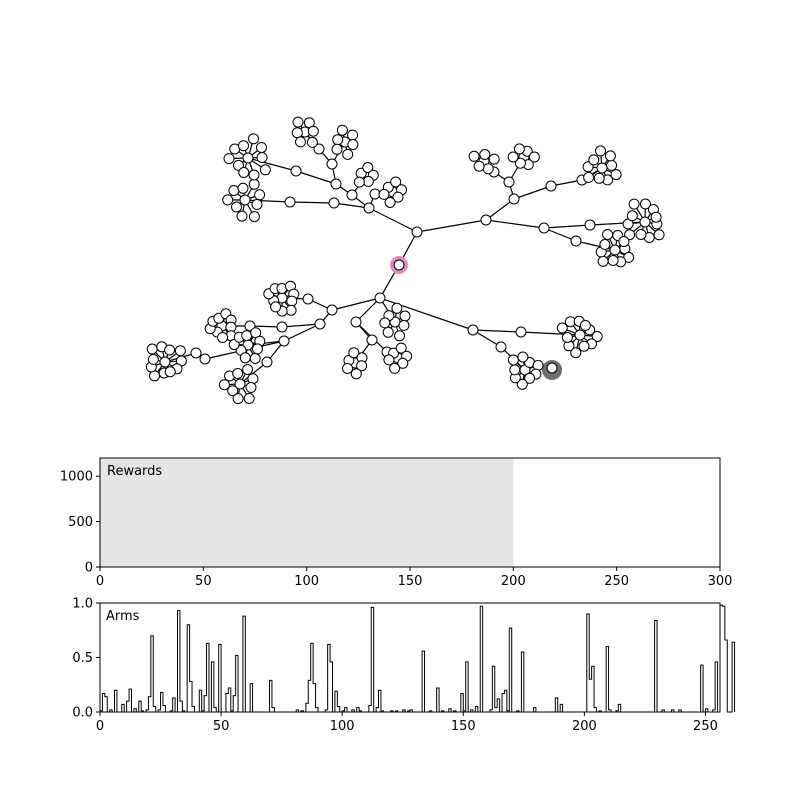 The width and height of the screenshot is (800, 800). What do you see at coordinates (123, 616) in the screenshot?
I see `arms-panel-label: Arms` at bounding box center [123, 616].